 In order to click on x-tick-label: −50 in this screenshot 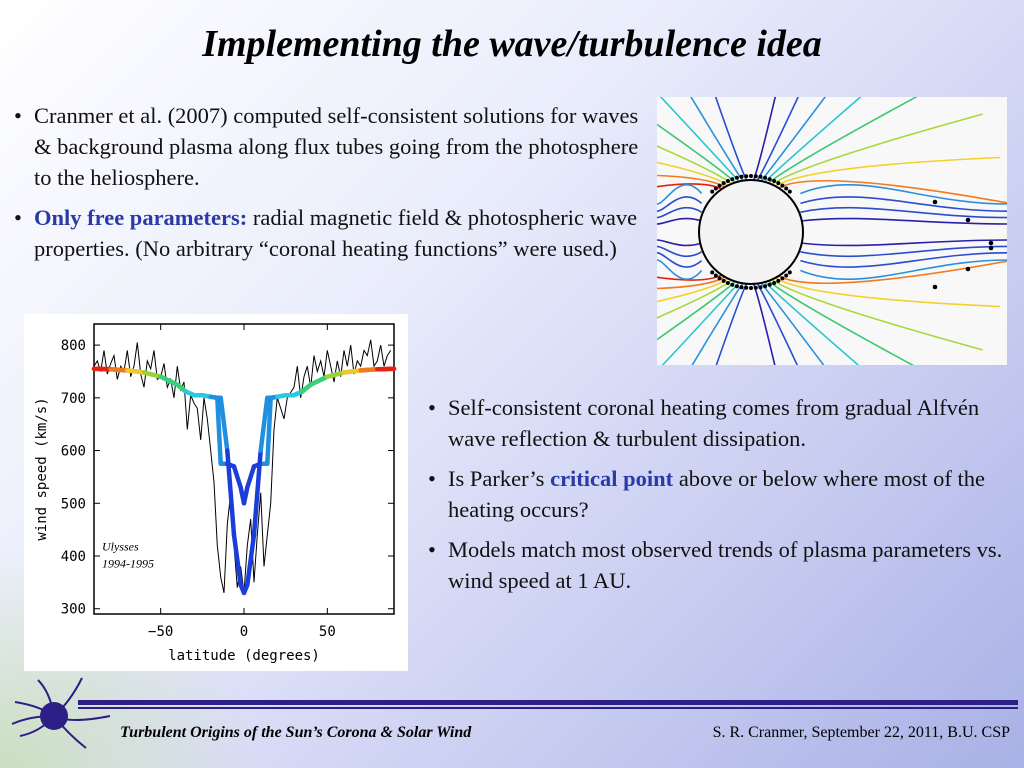, I will do `click(160, 632)`.